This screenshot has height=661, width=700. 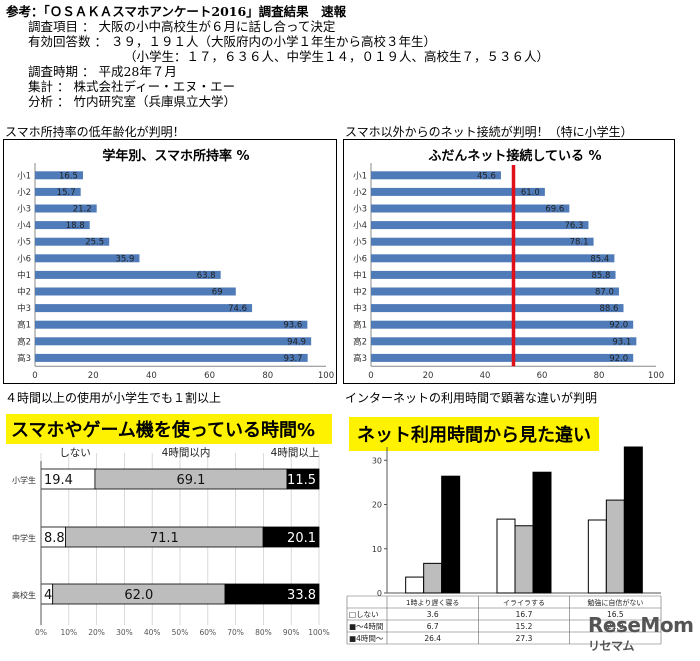 What do you see at coordinates (217, 293) in the screenshot?
I see `bar-value-label: 69` at bounding box center [217, 293].